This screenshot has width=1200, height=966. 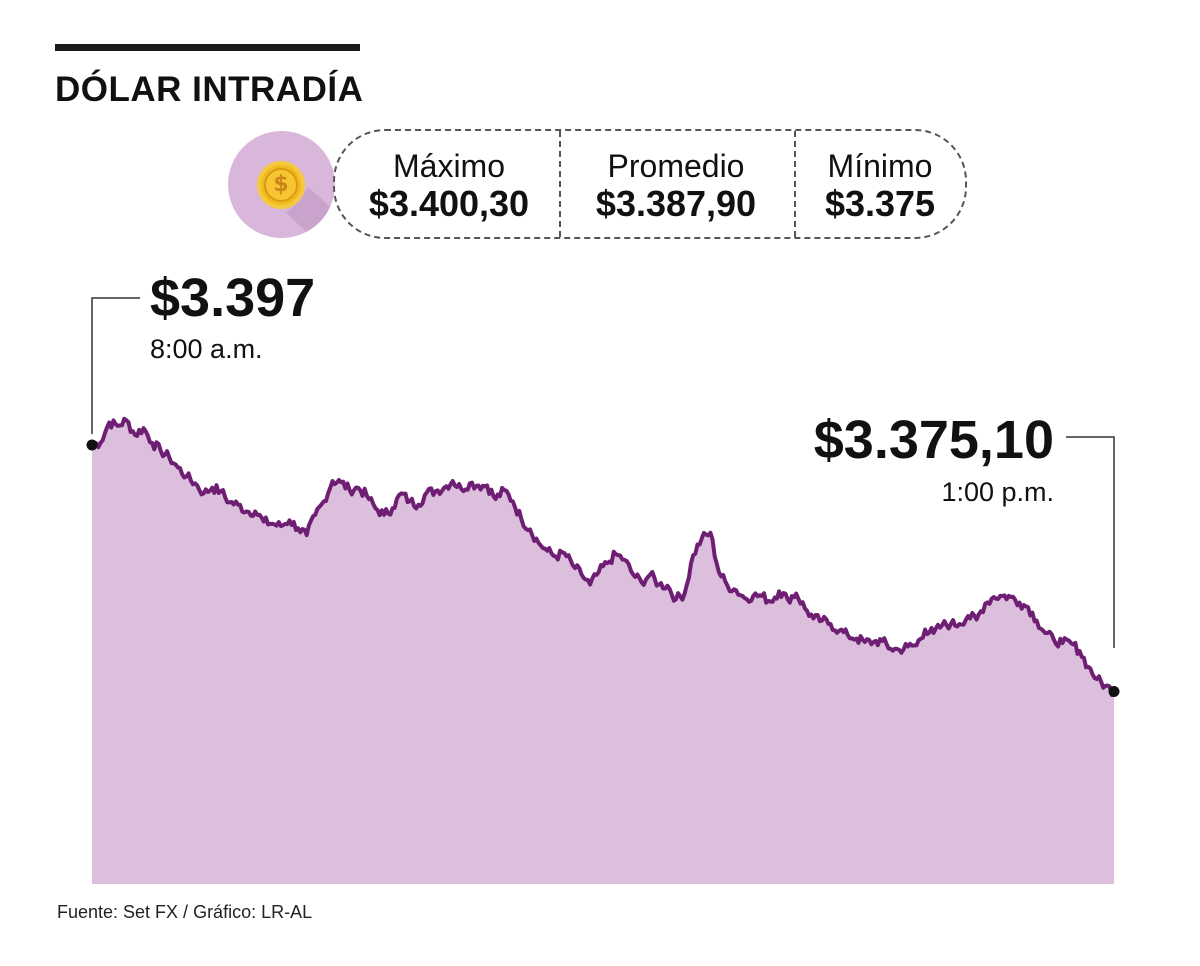 I want to click on stat-min-label: Mínimo, so click(x=880, y=166).